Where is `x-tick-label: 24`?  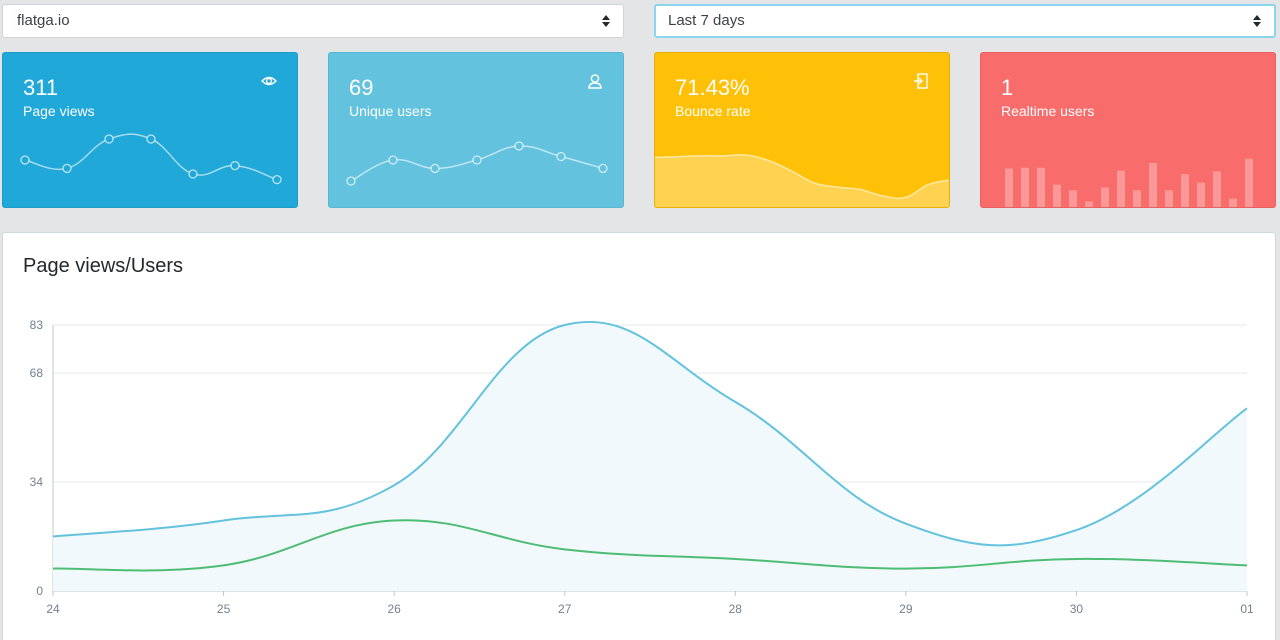 x-tick-label: 24 is located at coordinates (53, 609).